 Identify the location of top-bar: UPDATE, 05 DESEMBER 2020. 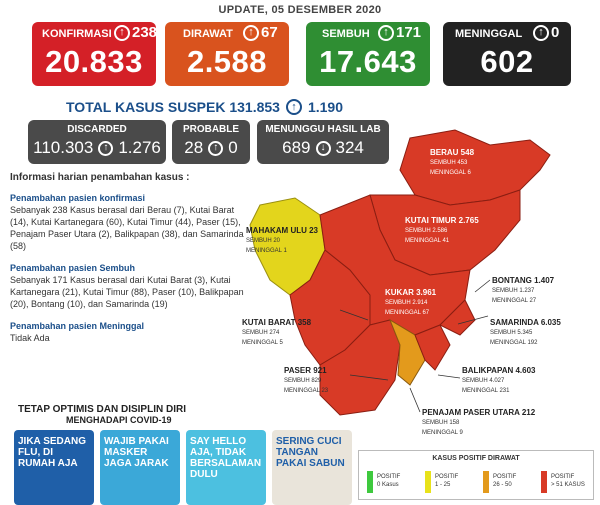
(300, 11).